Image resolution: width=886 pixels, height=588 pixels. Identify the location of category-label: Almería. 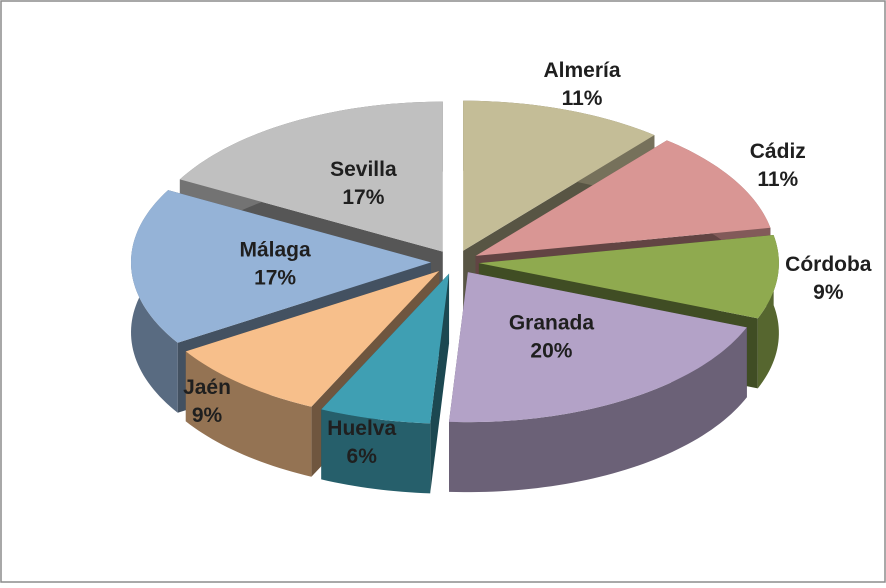
(582, 70).